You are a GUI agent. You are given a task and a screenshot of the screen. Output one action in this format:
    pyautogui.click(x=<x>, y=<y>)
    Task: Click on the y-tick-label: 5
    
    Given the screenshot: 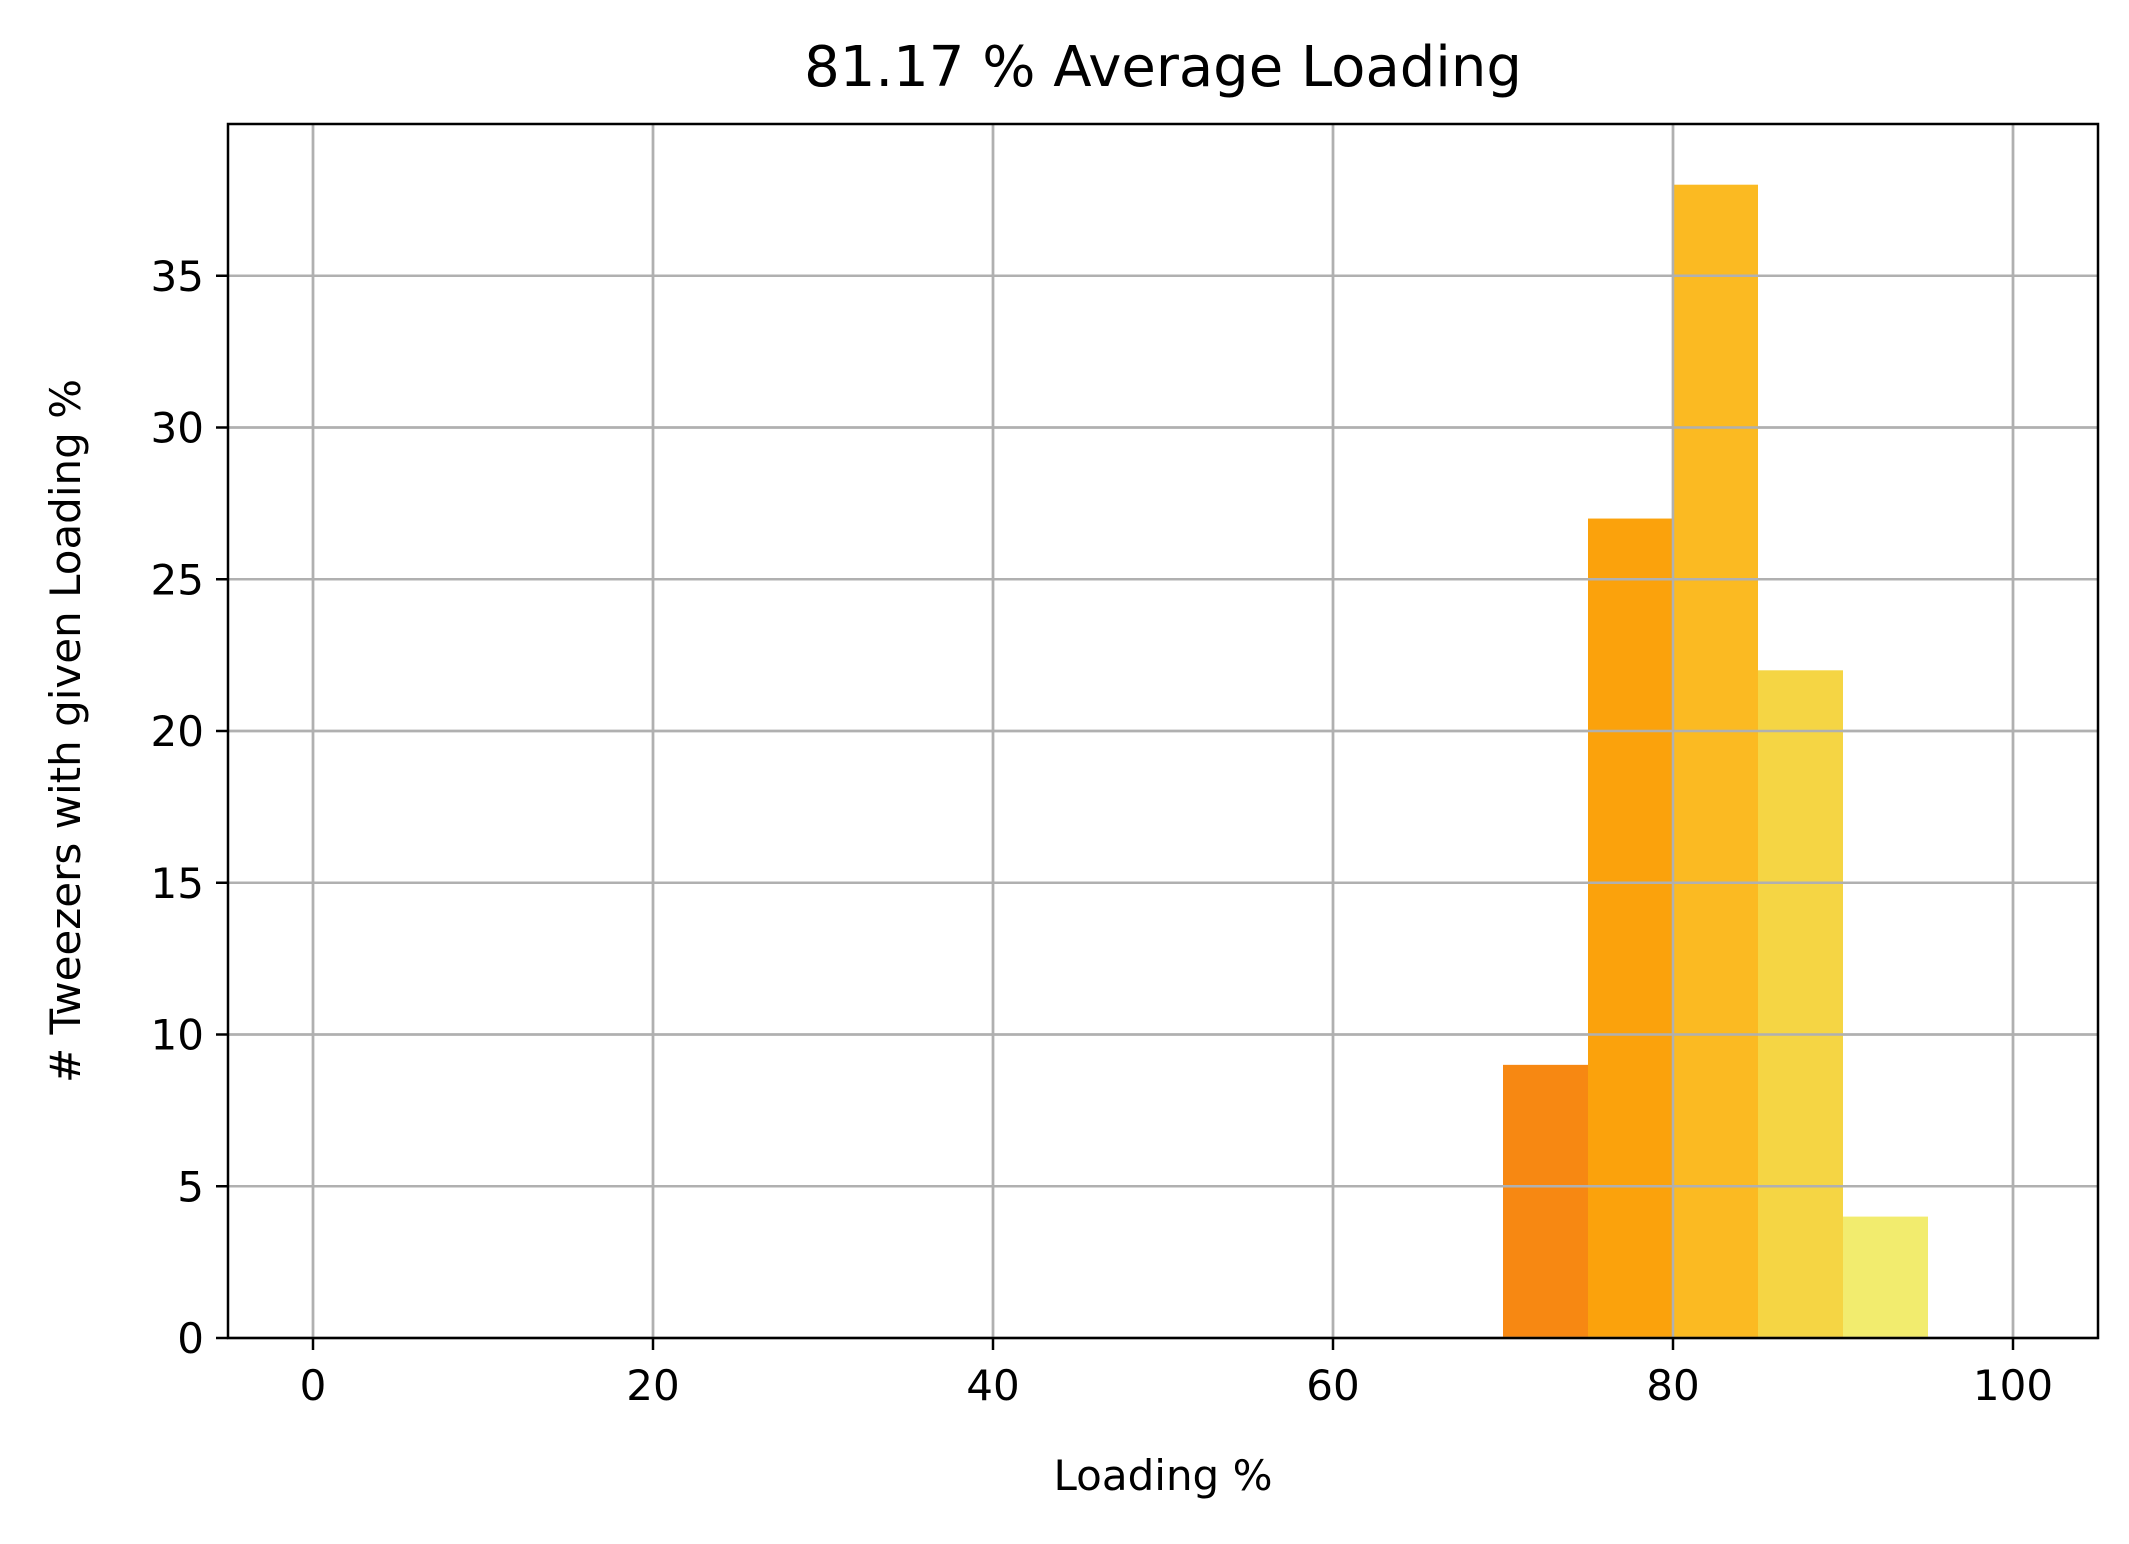 What is the action you would take?
    pyautogui.click(x=190, y=1186)
    